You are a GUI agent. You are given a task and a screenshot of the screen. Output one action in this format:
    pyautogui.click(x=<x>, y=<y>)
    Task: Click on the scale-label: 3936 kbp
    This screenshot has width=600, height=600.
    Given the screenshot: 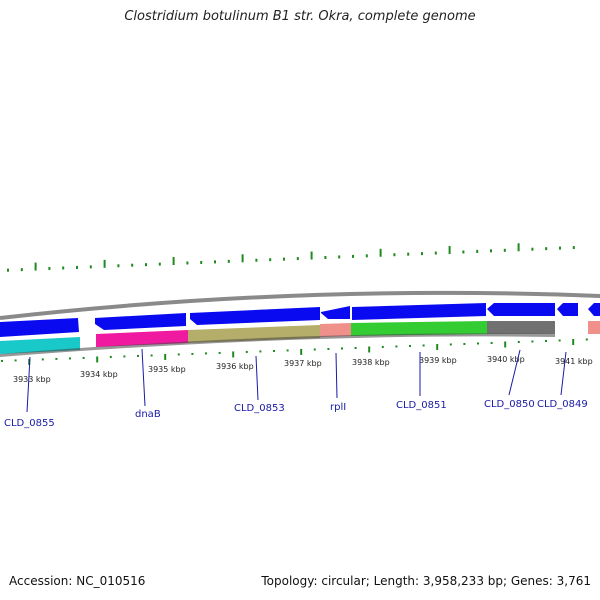 What is the action you would take?
    pyautogui.click(x=235, y=366)
    